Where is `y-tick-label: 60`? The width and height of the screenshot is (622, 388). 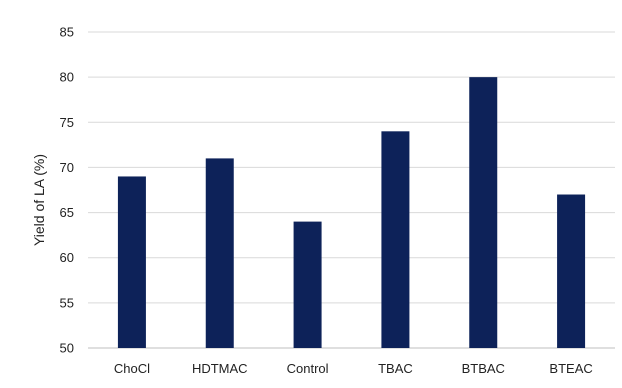
y-tick-label: 60 is located at coordinates (67, 257).